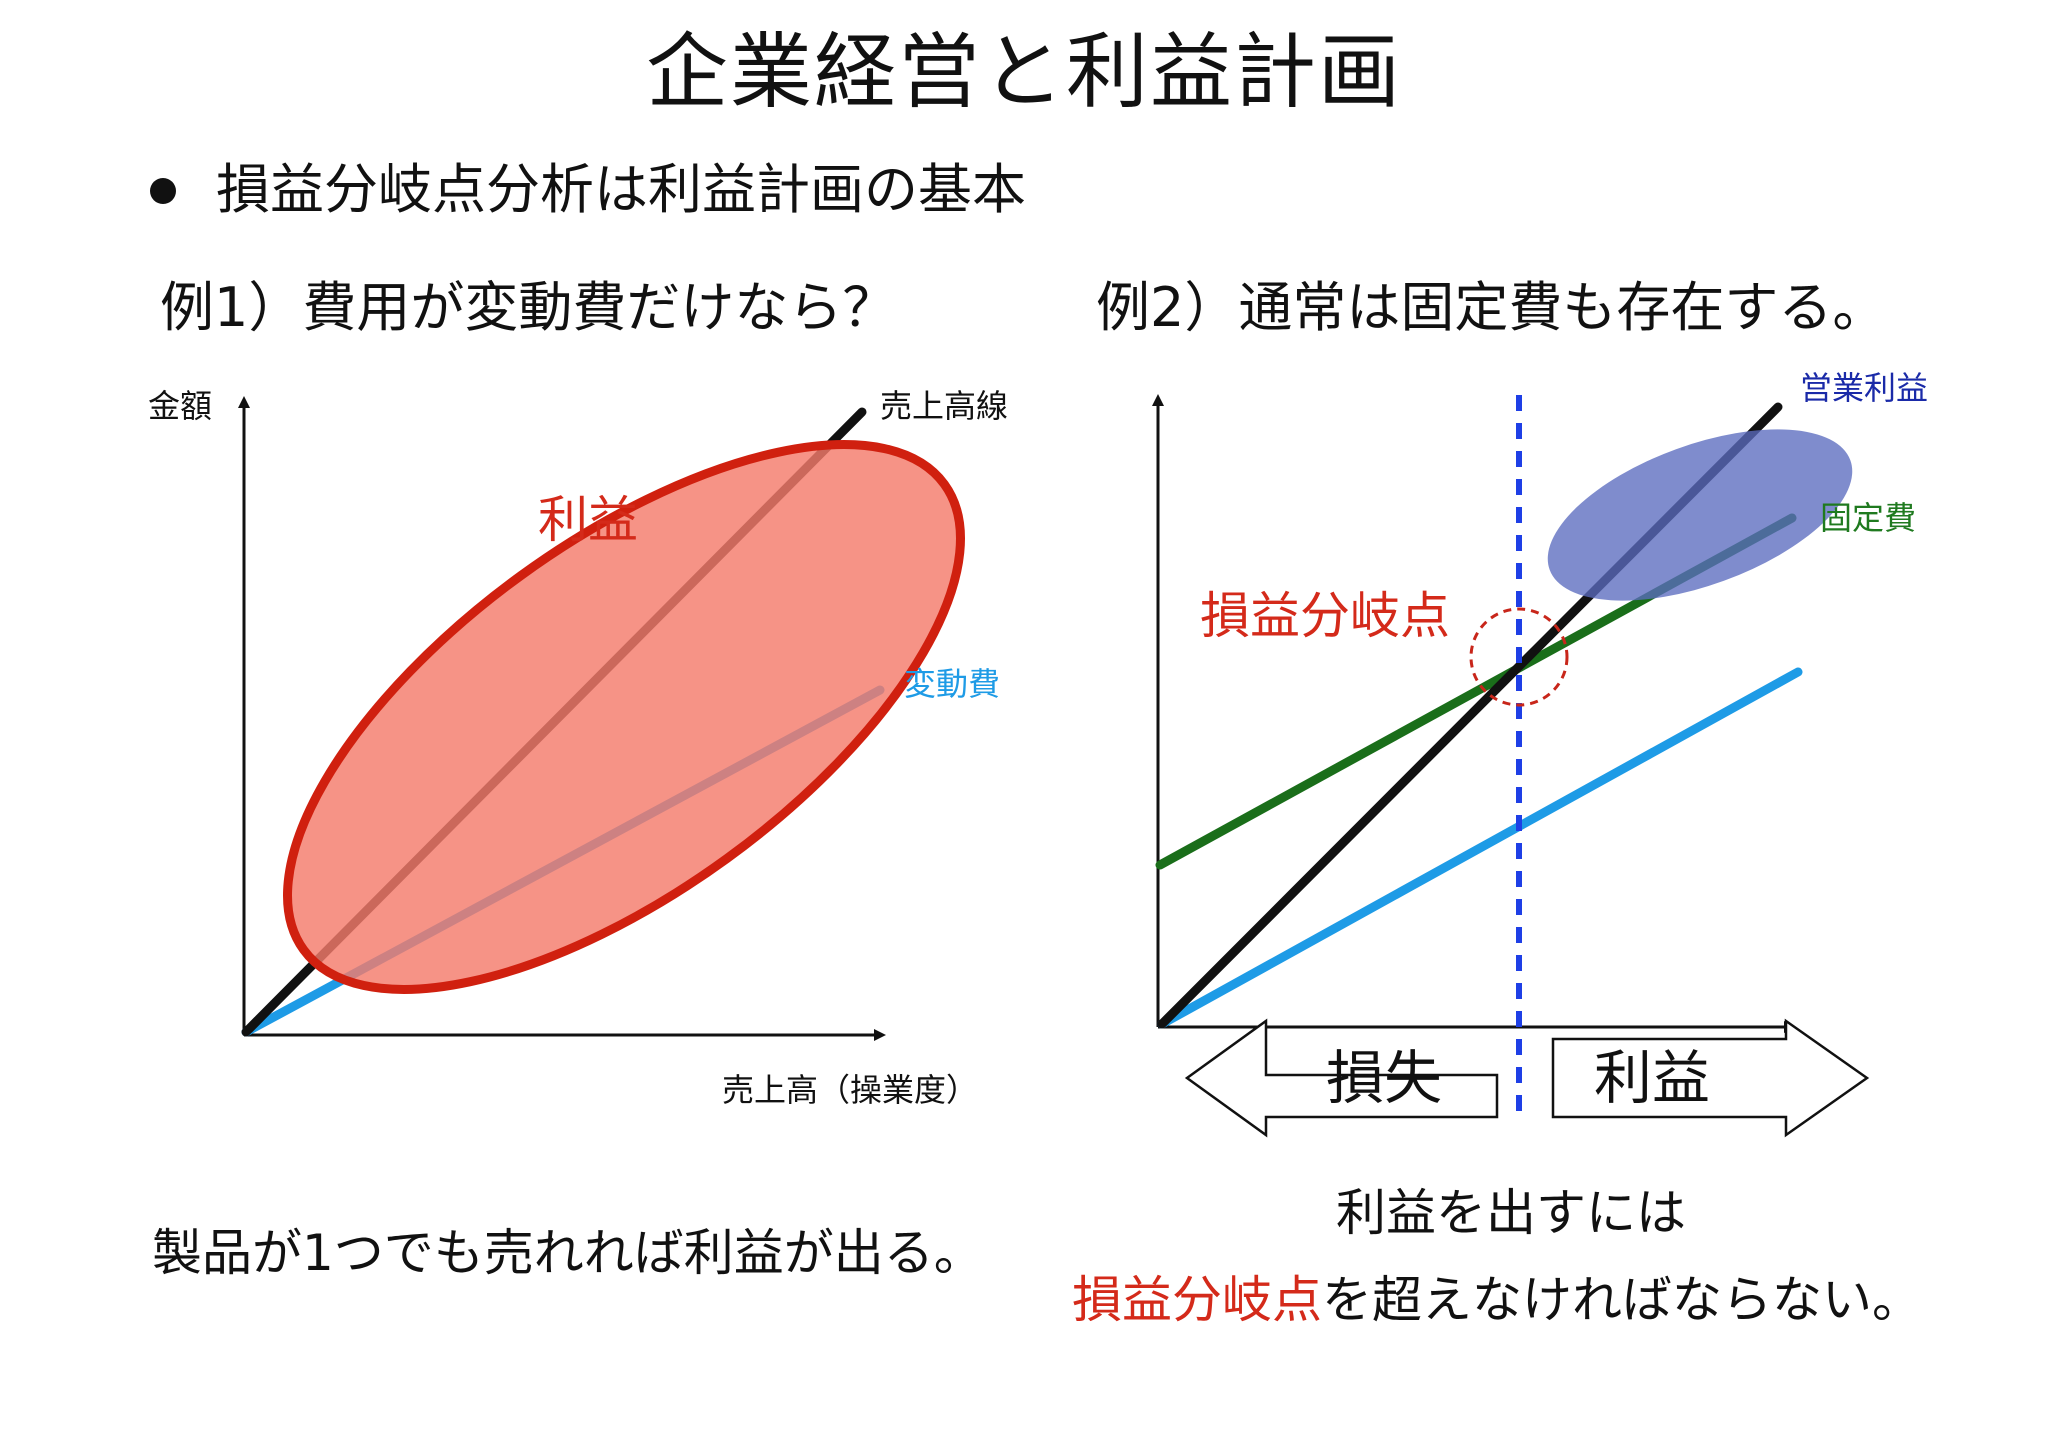 This screenshot has height=1447, width=2048. Describe the element at coordinates (1700, 515) in the screenshot. I see `example2-operating-profit-ellipse` at that location.